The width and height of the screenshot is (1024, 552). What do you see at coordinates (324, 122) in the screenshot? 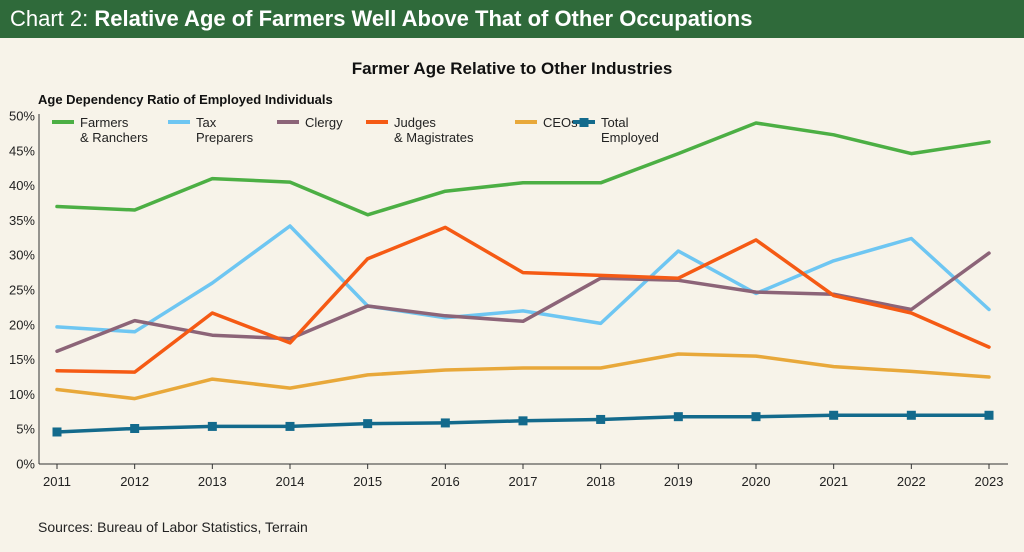
I see `legend-label-clergy: Clergy` at bounding box center [324, 122].